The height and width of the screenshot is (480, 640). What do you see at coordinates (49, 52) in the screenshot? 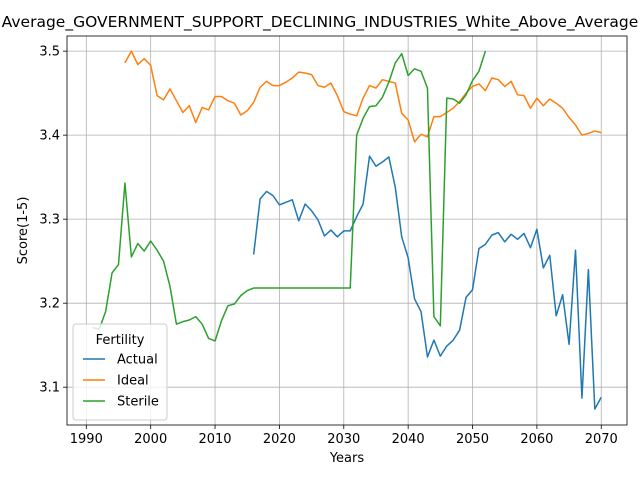
I see `y-tick-label: 3.5` at bounding box center [49, 52].